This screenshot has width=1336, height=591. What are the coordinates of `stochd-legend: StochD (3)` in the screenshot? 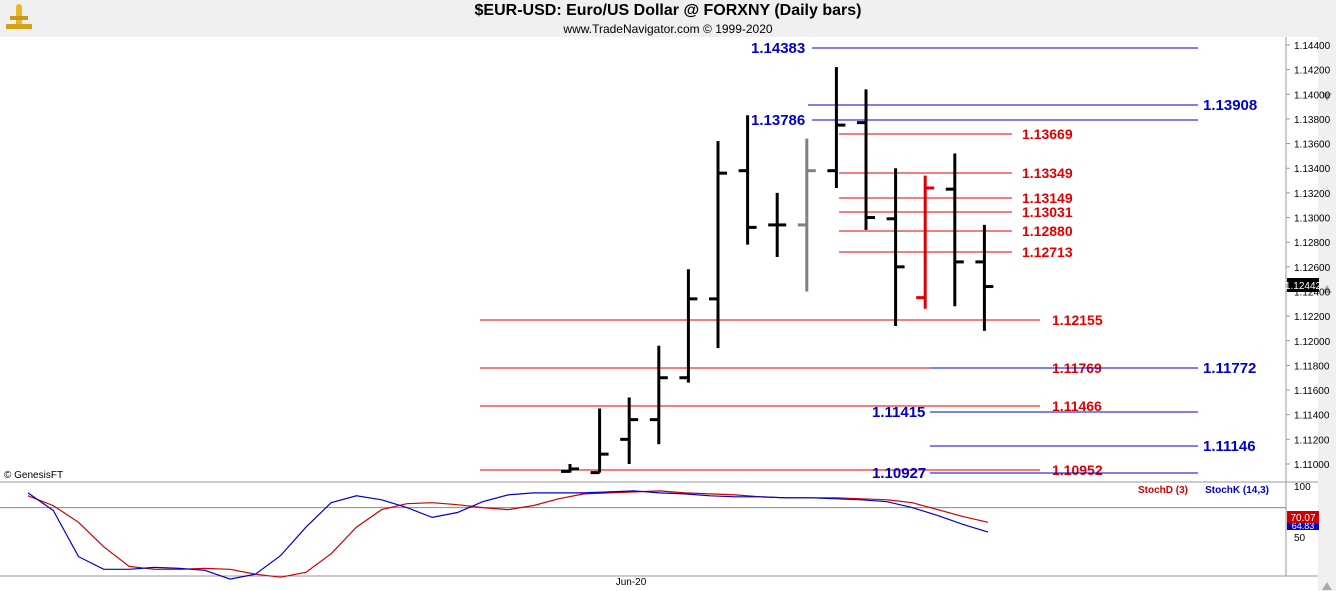 It's located at (1163, 490).